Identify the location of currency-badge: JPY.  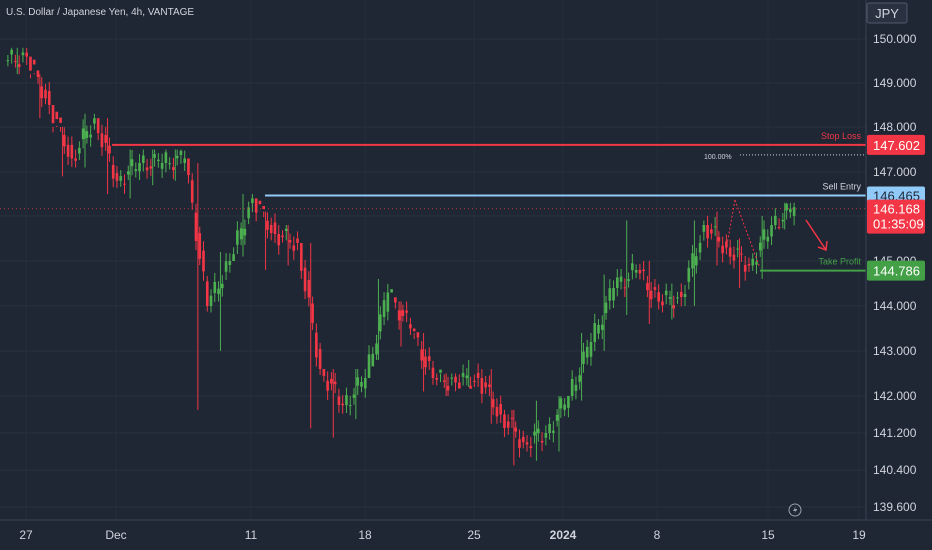
(887, 13).